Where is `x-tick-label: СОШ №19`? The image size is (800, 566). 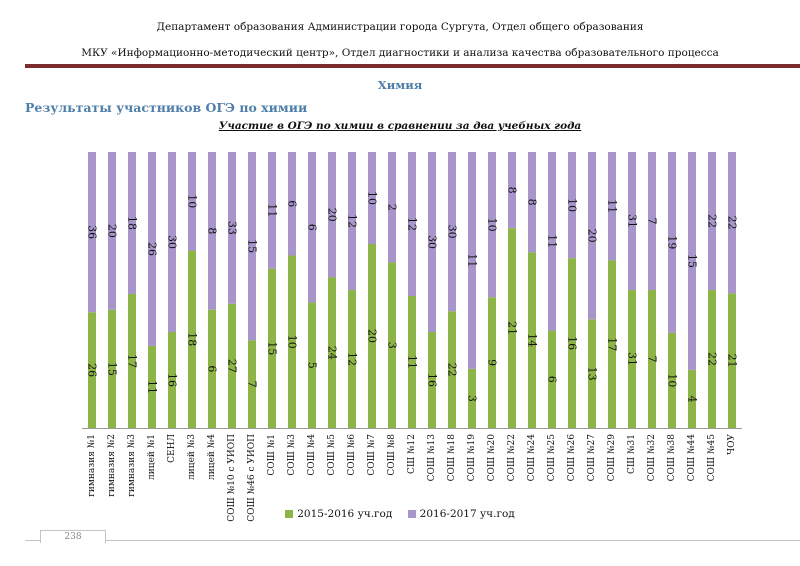 x-tick-label: СОШ №19 is located at coordinates (472, 458).